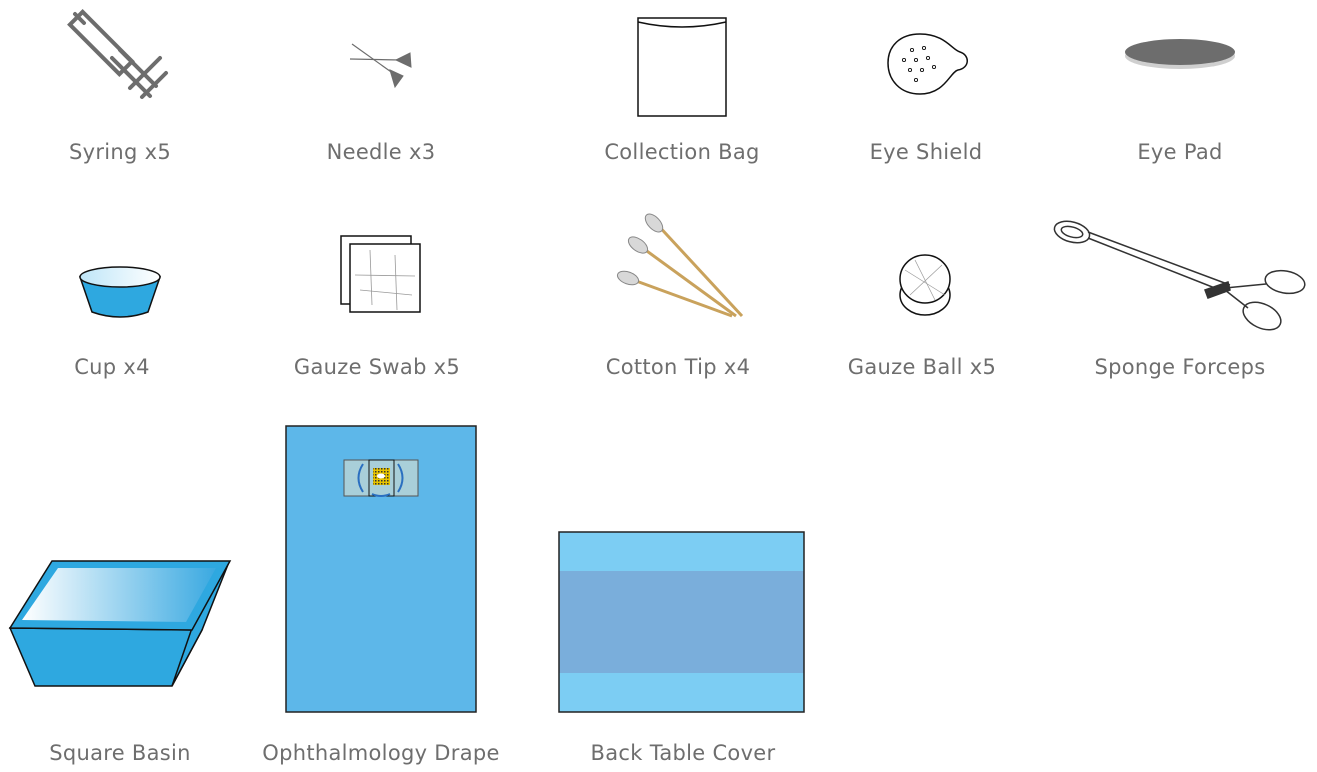 The image size is (1317, 772). I want to click on item-label-gauze-swab: Gauze Swab x5, so click(377, 367).